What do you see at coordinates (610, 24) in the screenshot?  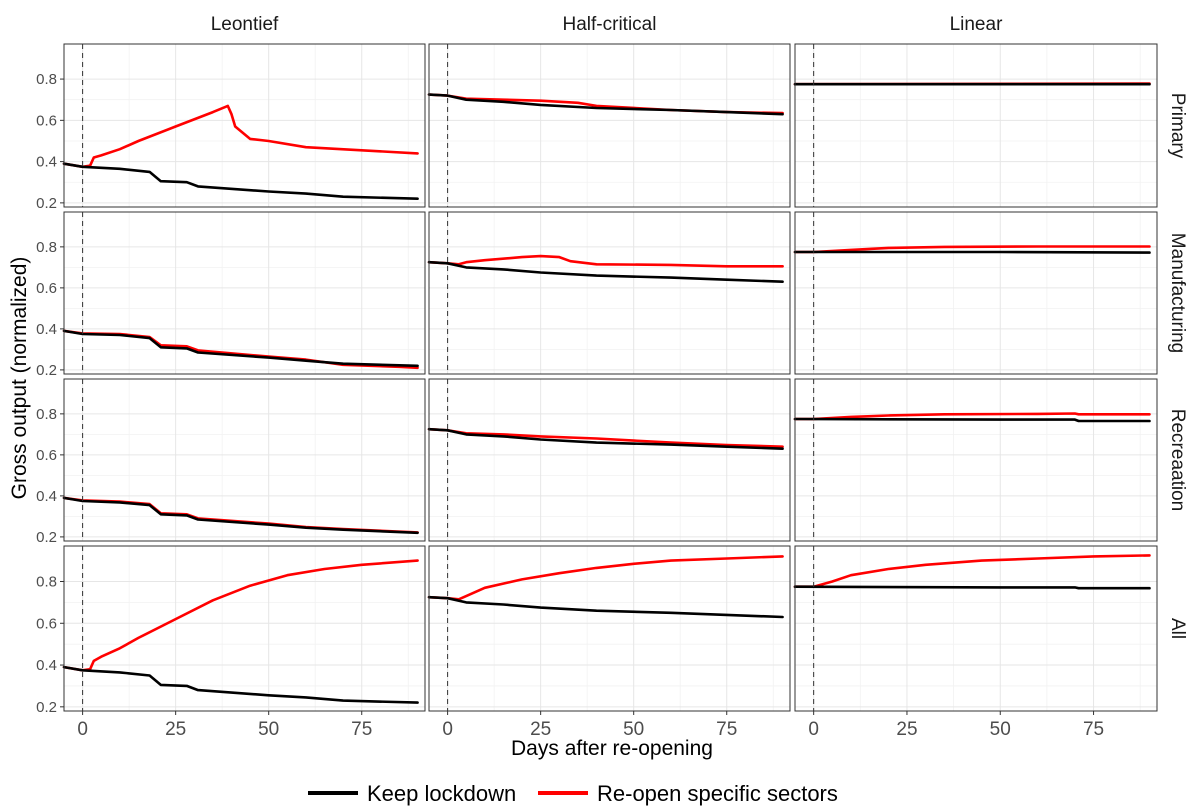 I see `facet-column-label: Half-critical` at bounding box center [610, 24].